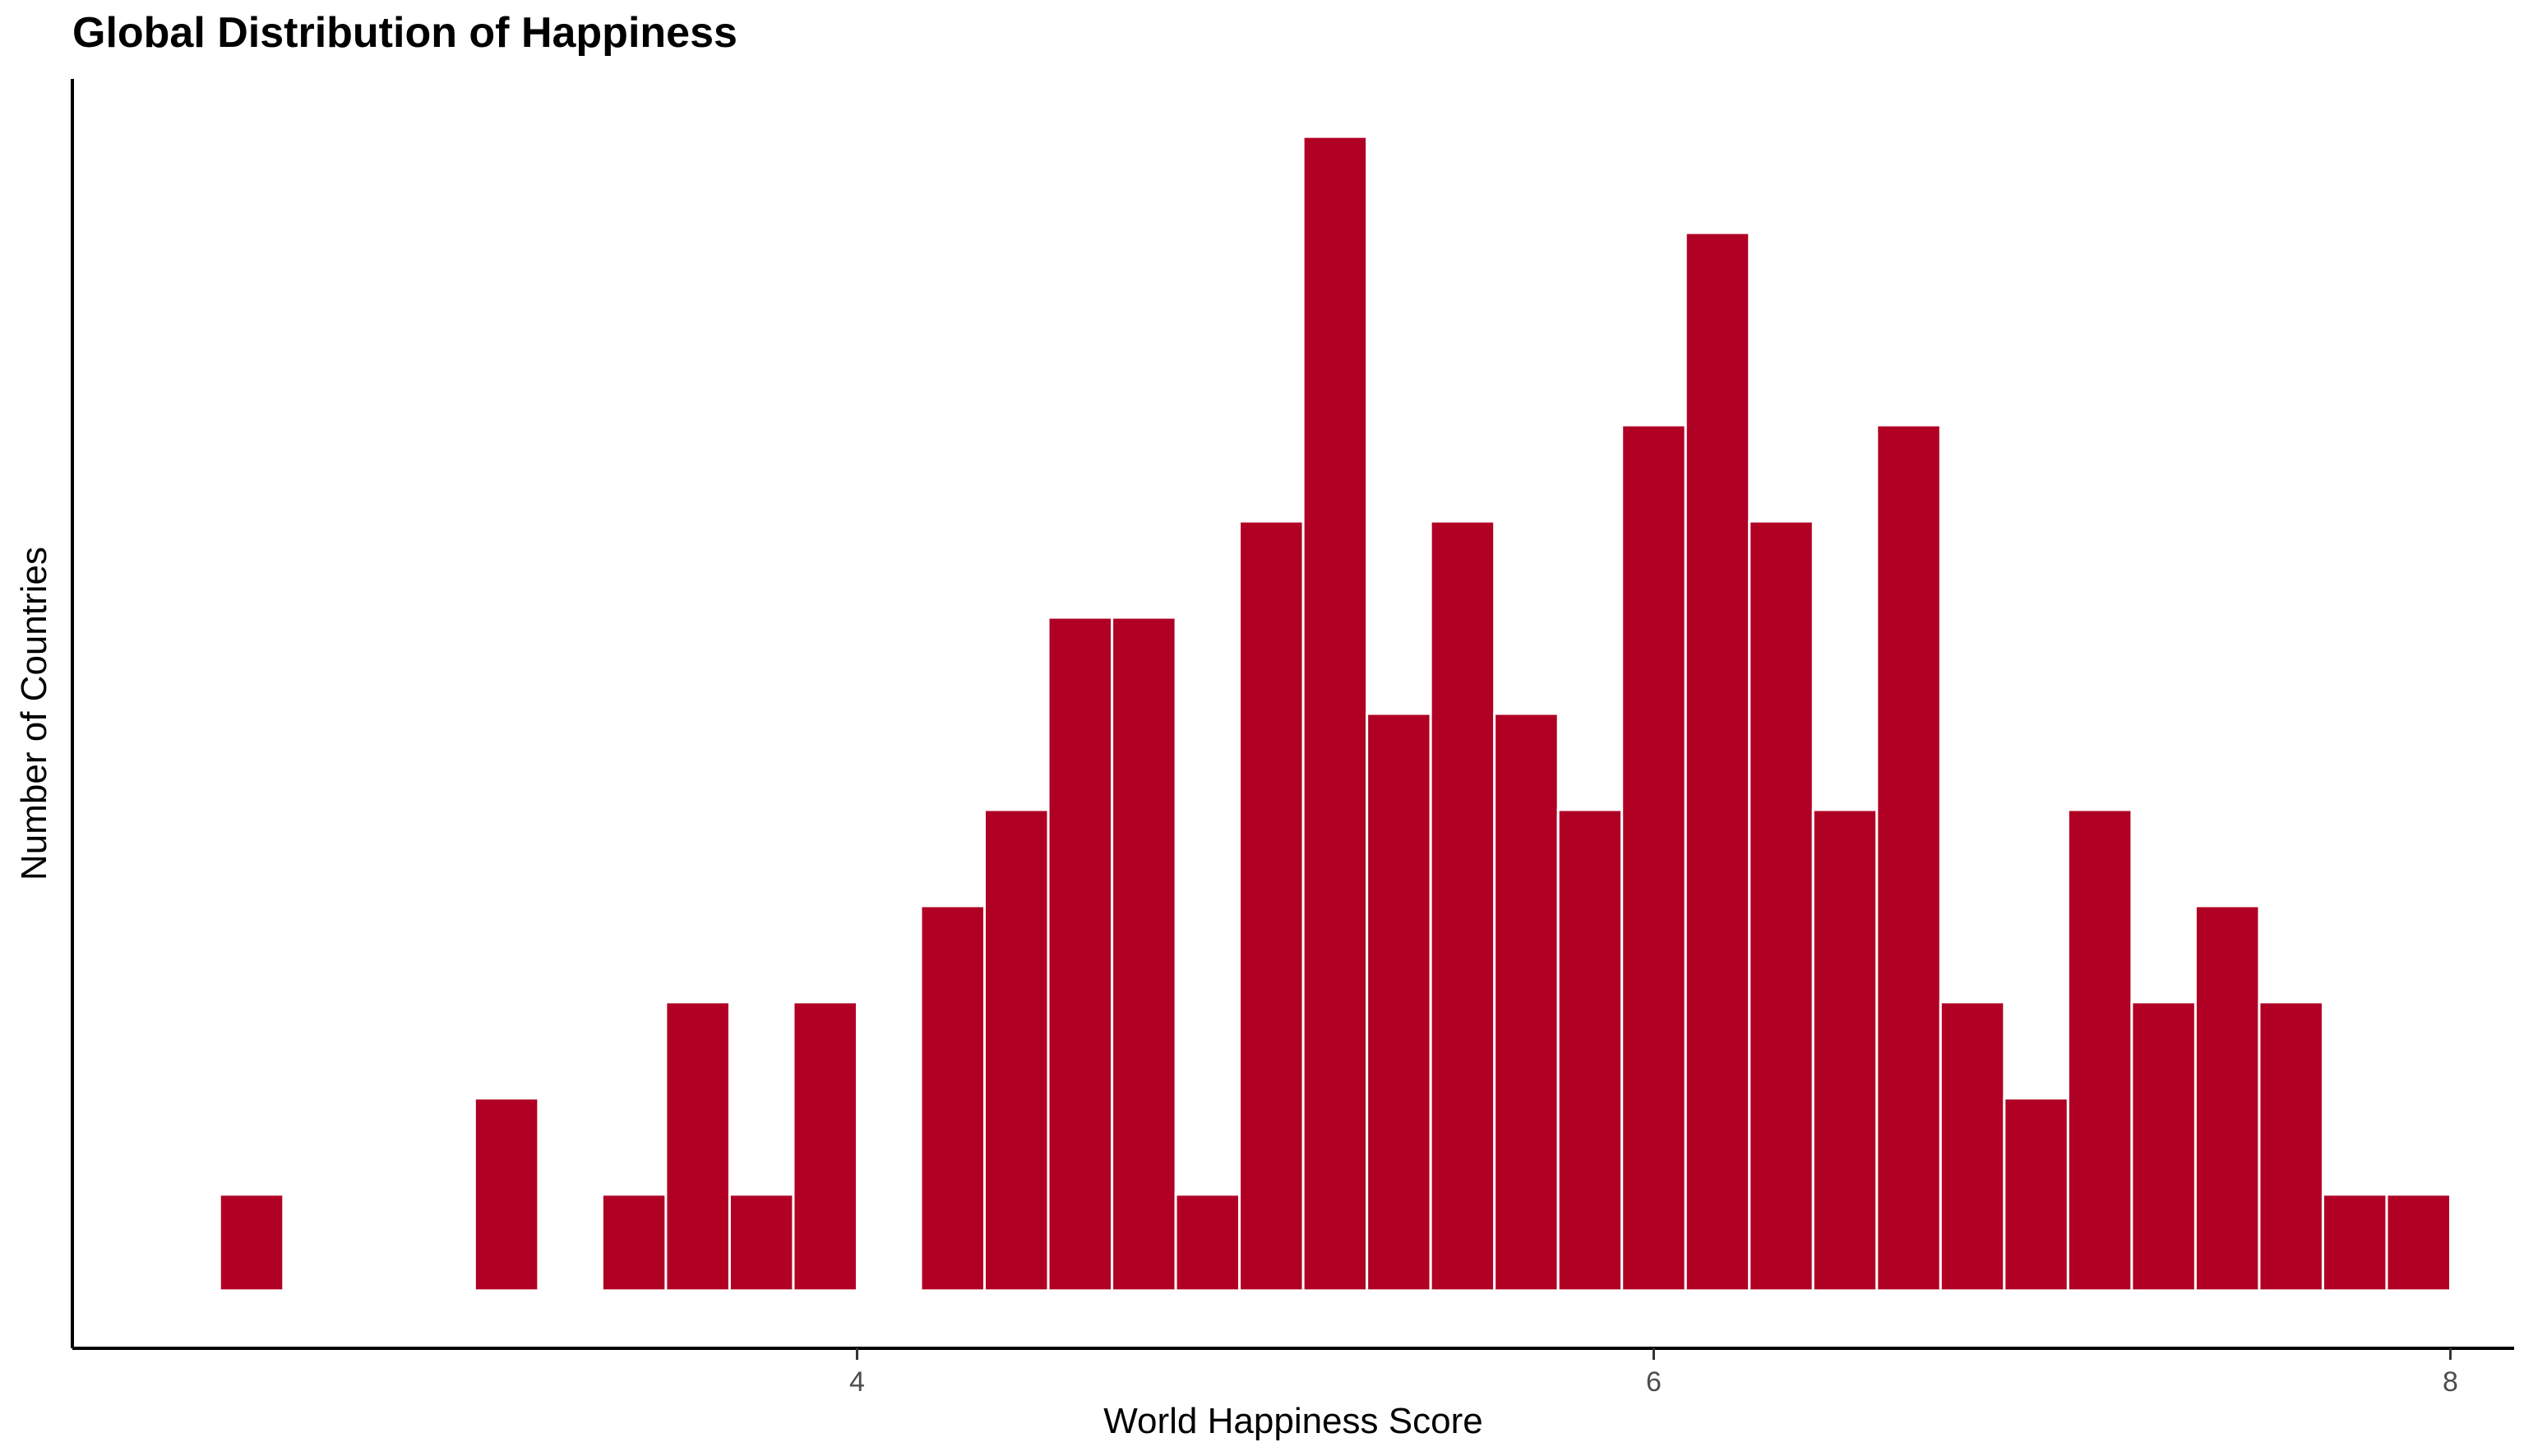 Image resolution: width=2524 pixels, height=1456 pixels. Describe the element at coordinates (1654, 1382) in the screenshot. I see `x-tick-label: 6` at that location.